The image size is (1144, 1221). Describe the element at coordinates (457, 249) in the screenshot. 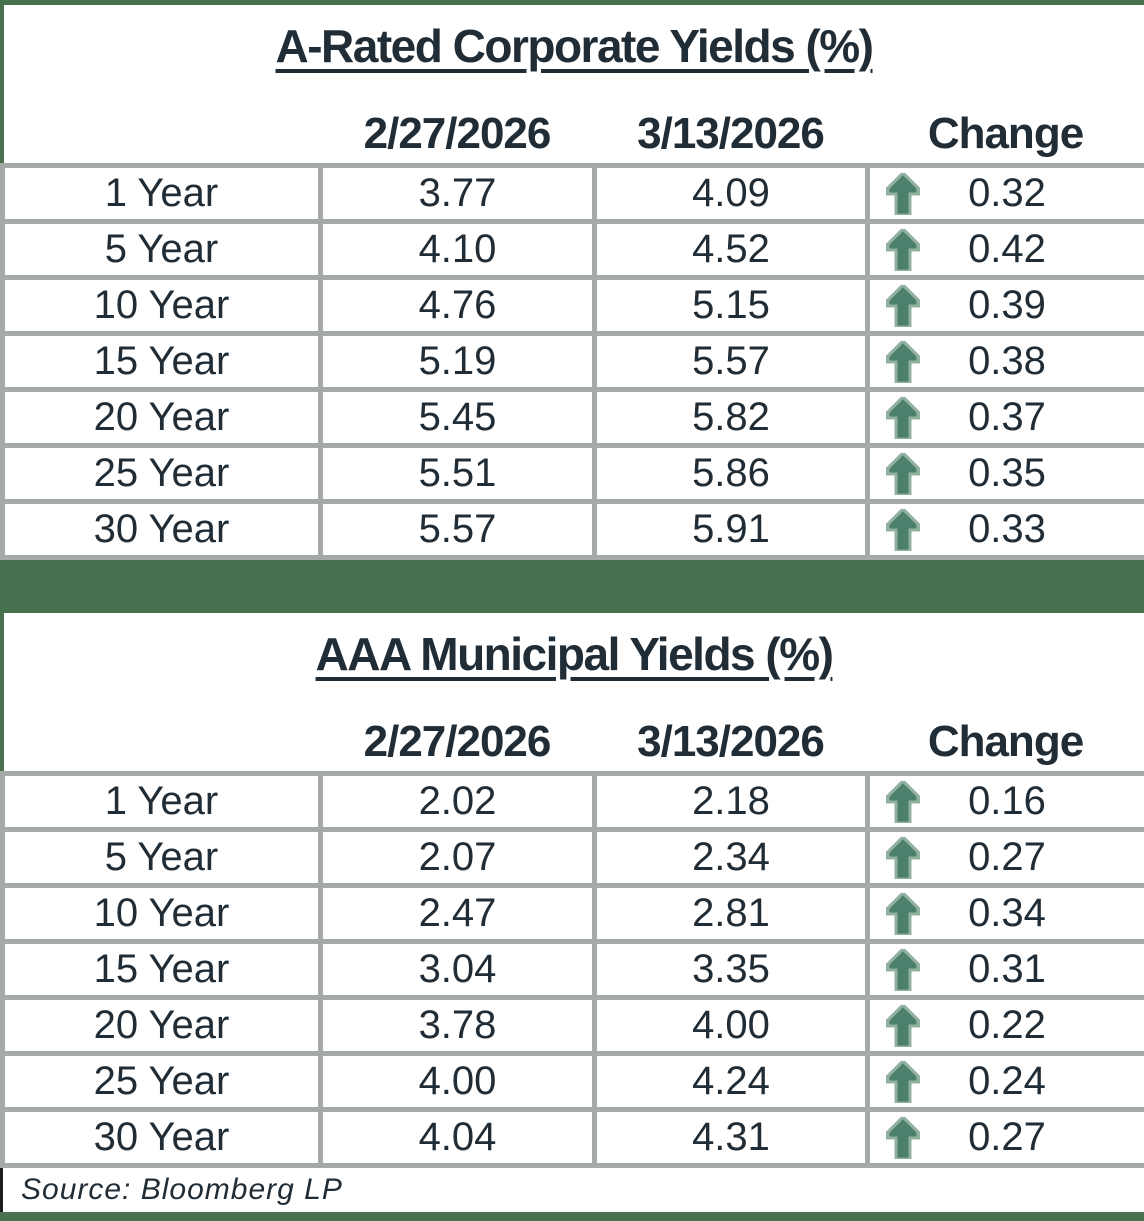

I see `prev-yield: 4.10` at that location.